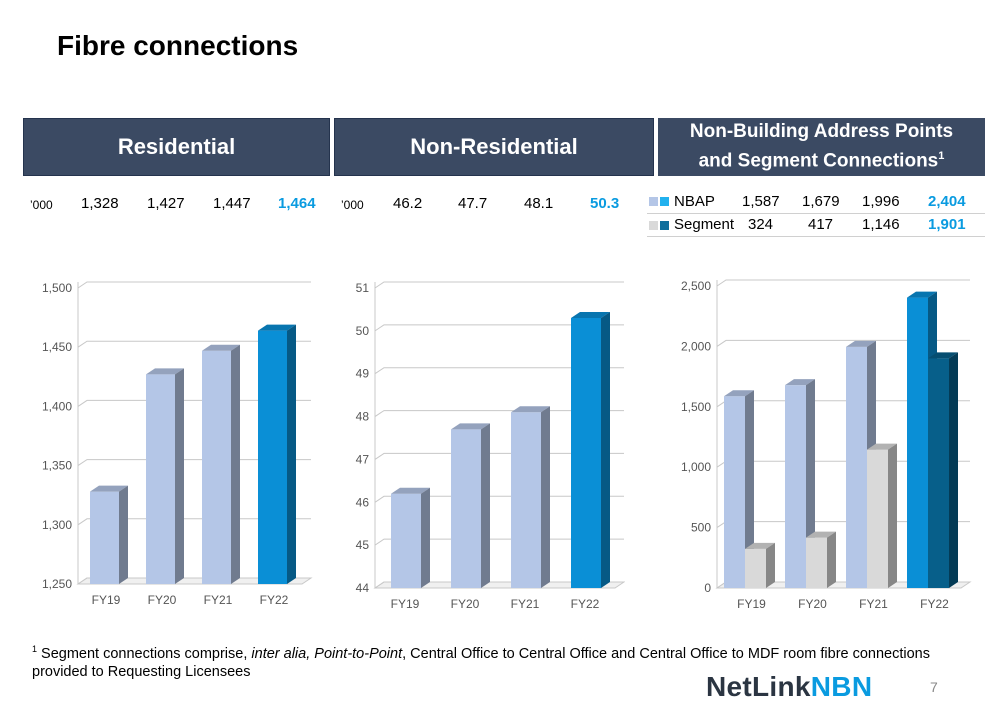  Describe the element at coordinates (297, 203) in the screenshot. I see `residential-value-fy22: 1,464` at that location.